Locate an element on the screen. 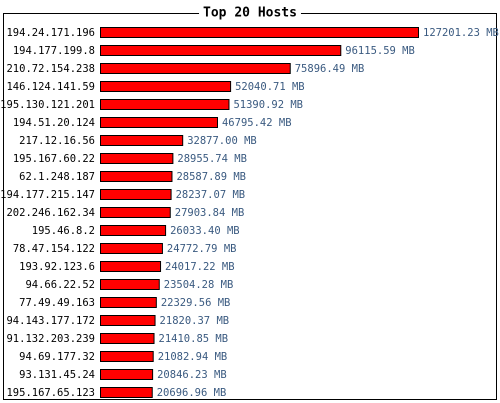 The image size is (500, 403). host-label: 194.177.215.147 is located at coordinates (47, 195).